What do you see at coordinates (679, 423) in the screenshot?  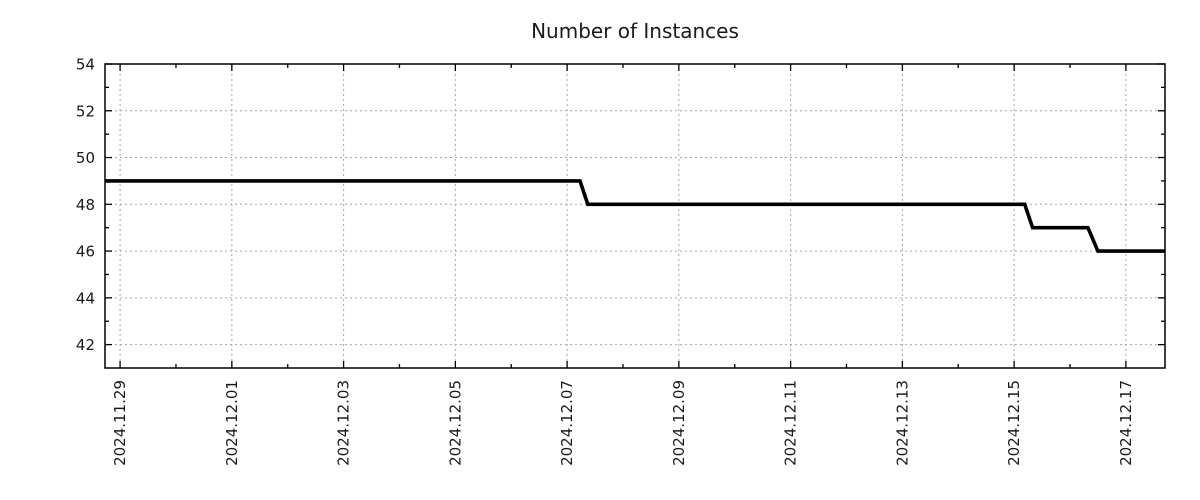 I see `x-tick-label: 2024.12.09` at bounding box center [679, 423].